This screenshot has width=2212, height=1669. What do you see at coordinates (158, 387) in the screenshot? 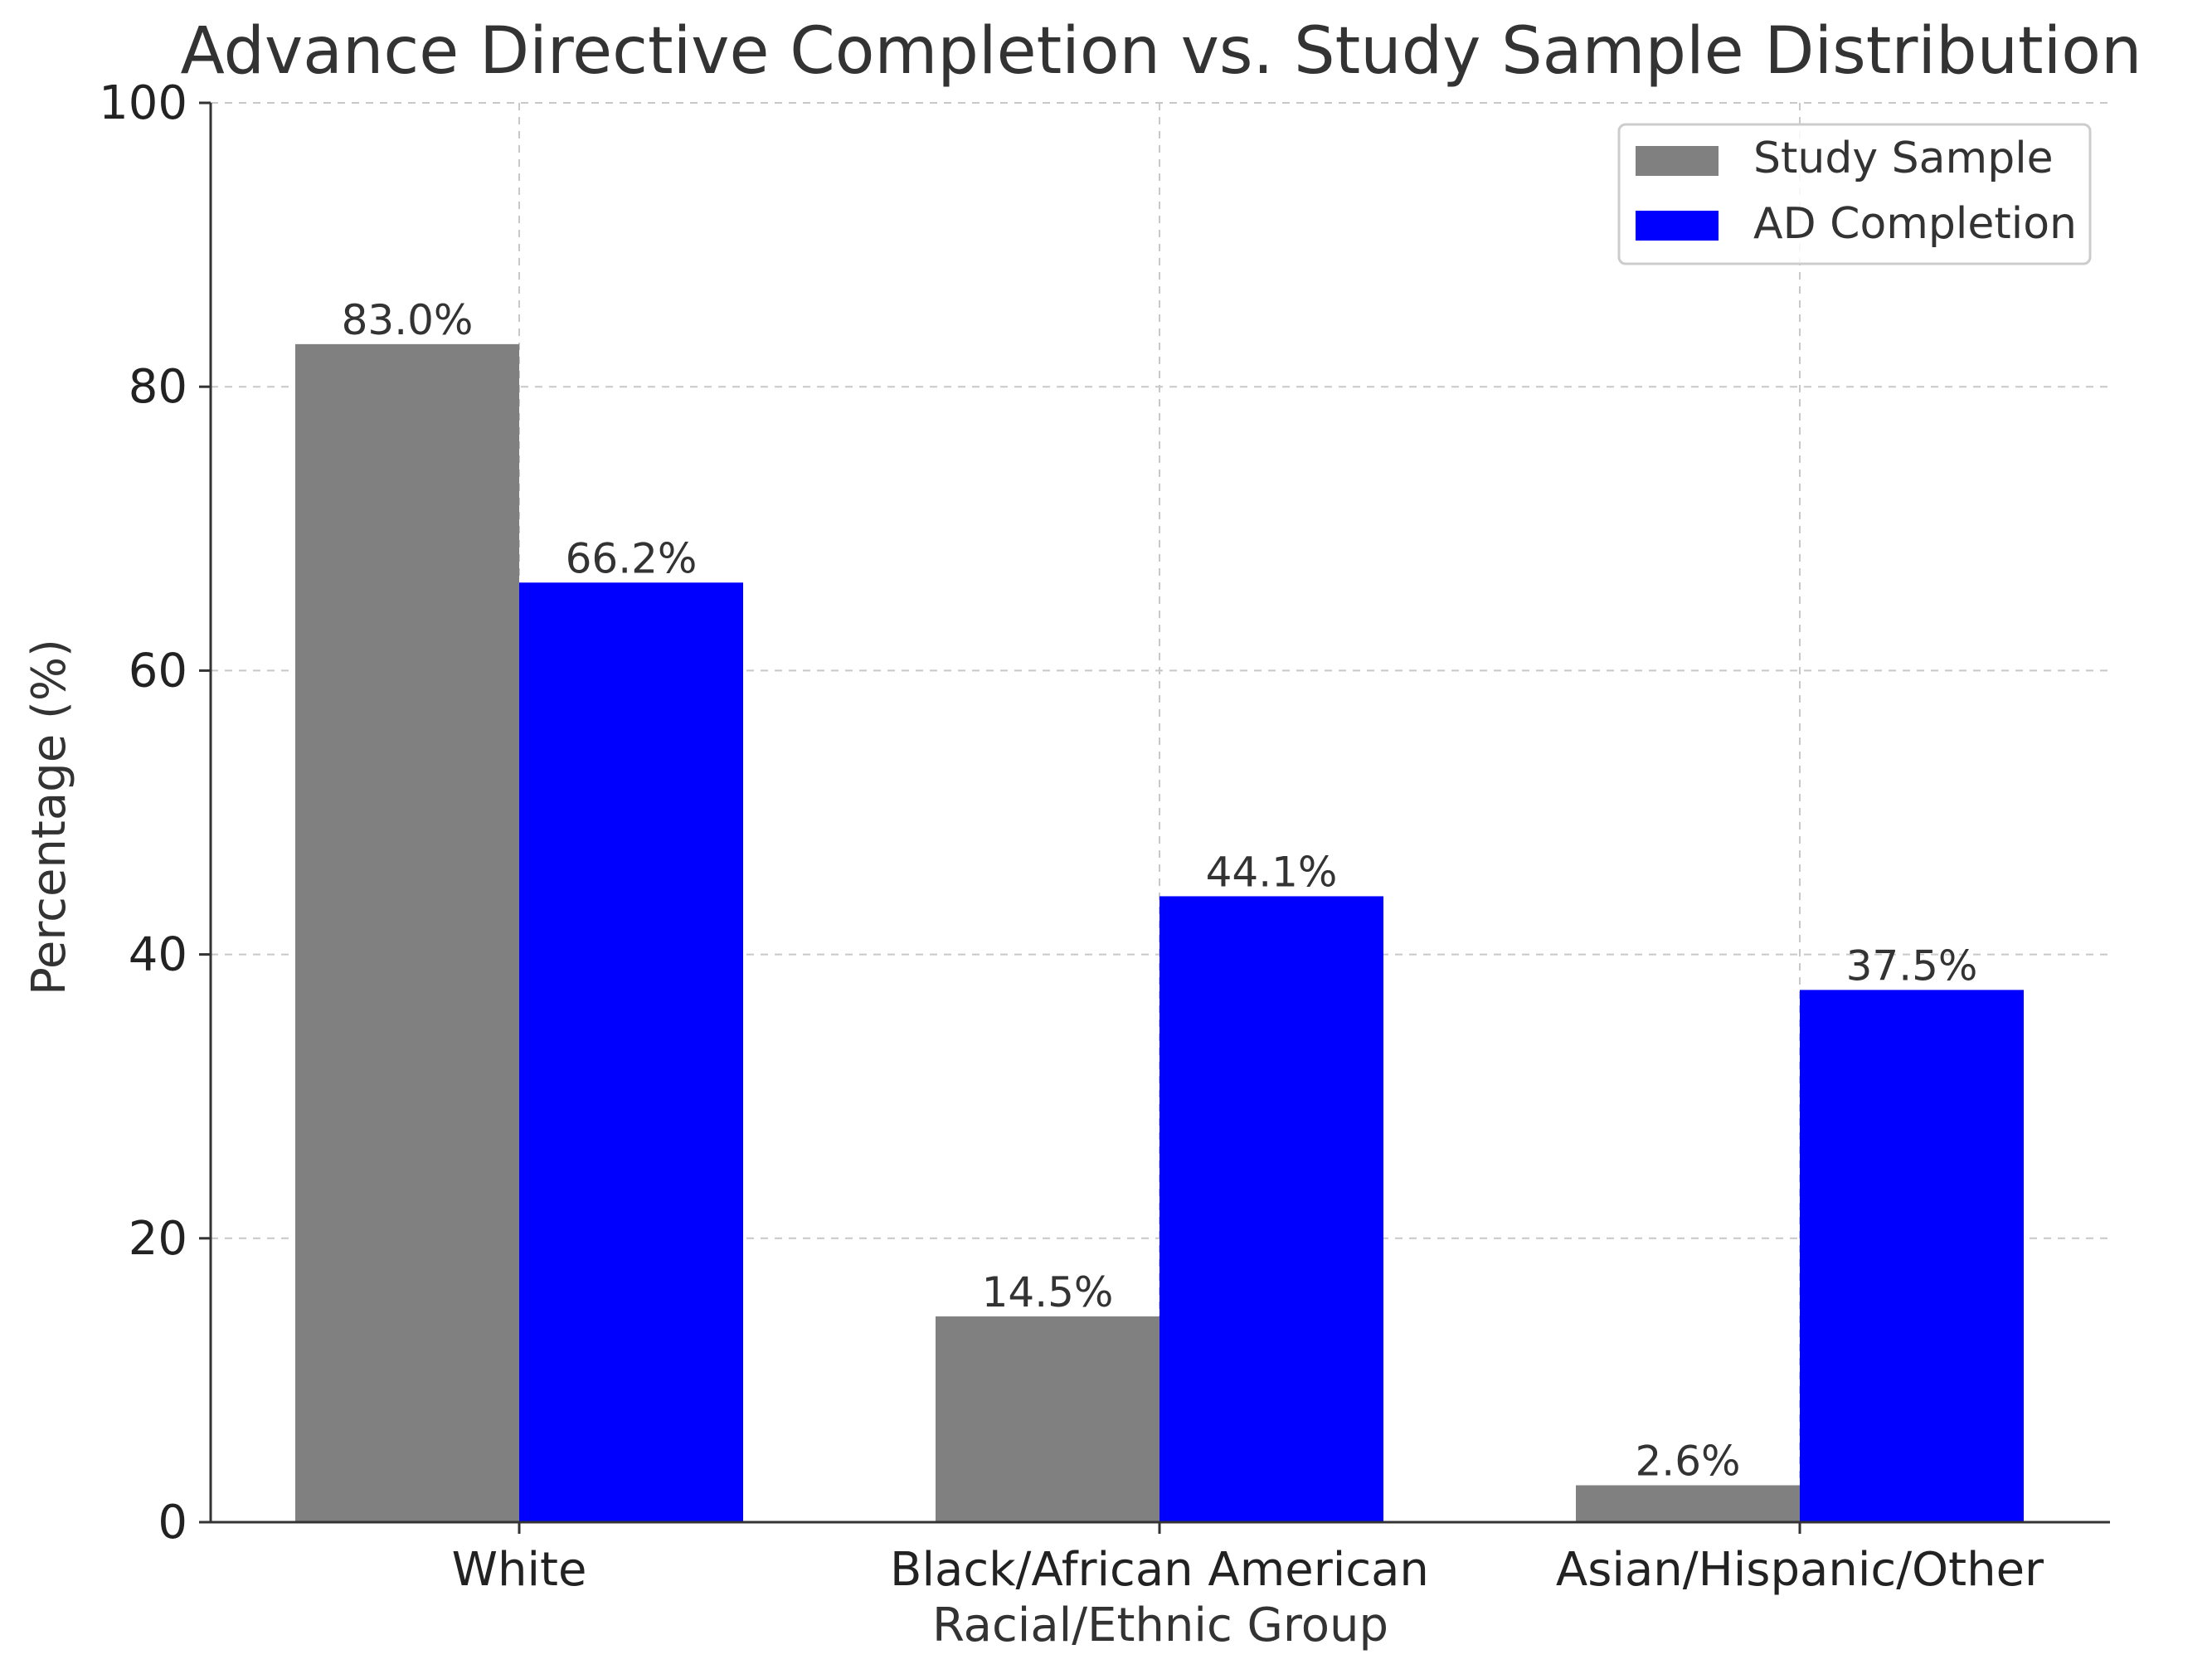
I see `y-tick-label-80: 80` at bounding box center [158, 387].